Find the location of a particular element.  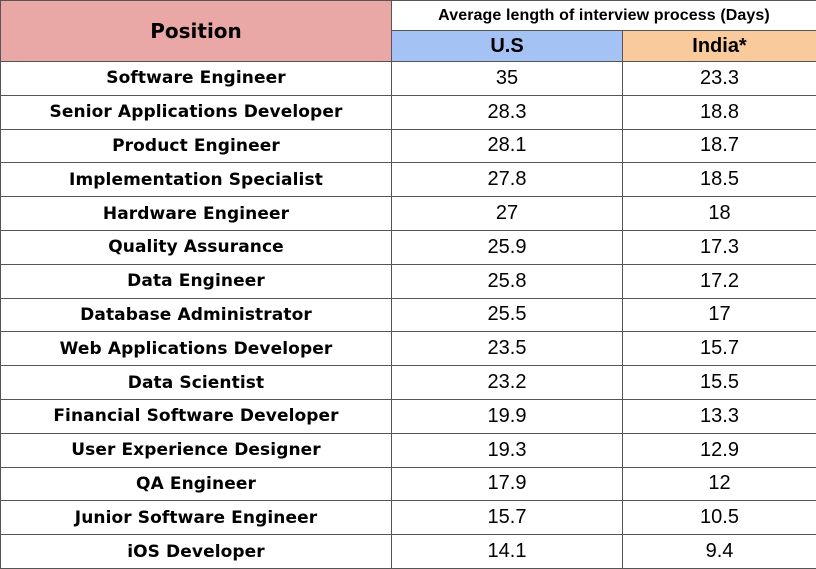

india-days-cell: 23.3 is located at coordinates (719, 78).